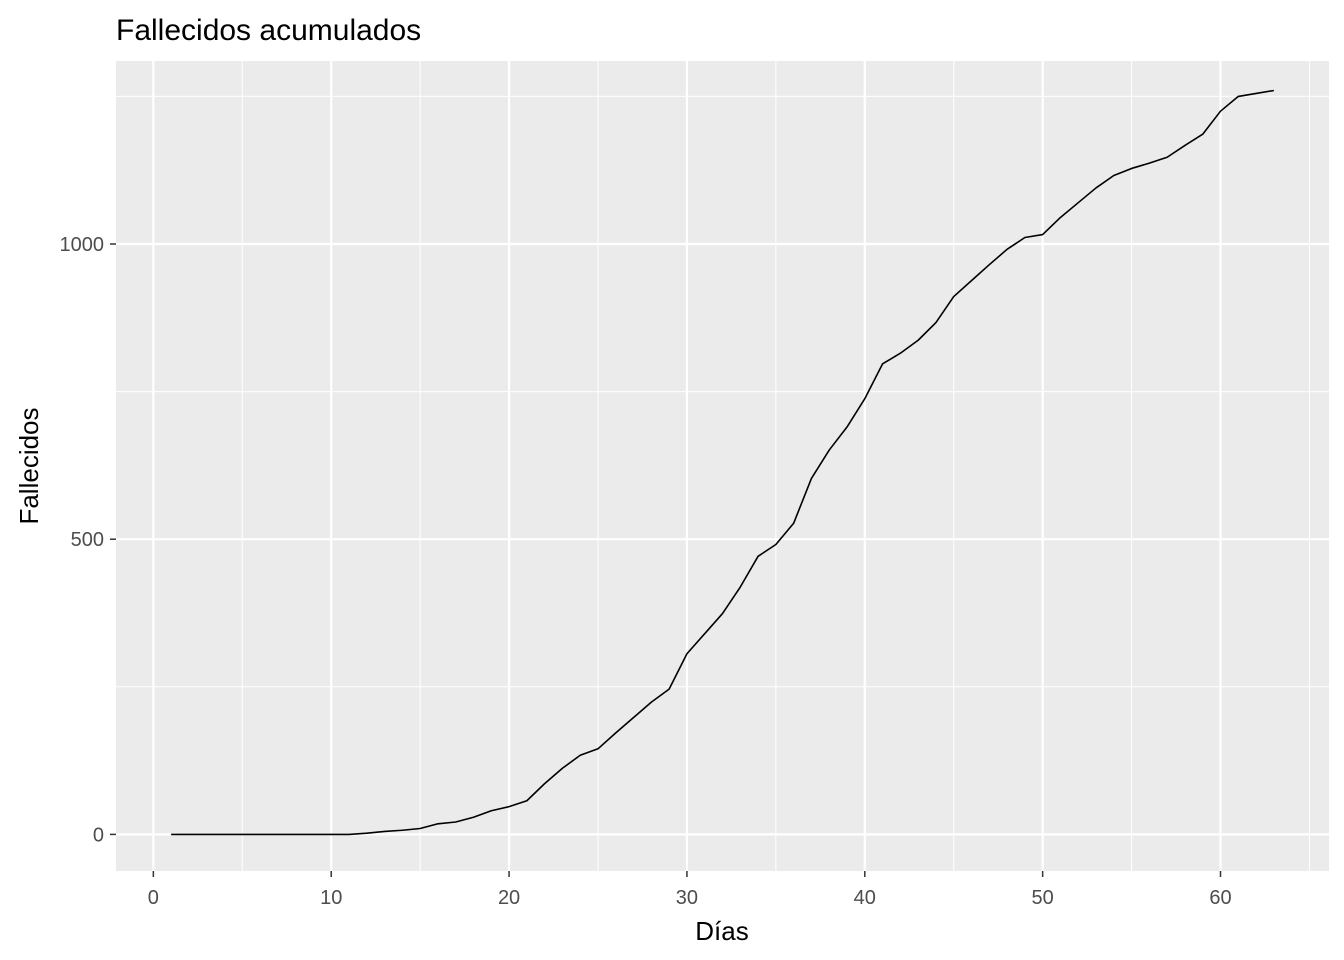  Describe the element at coordinates (87, 540) in the screenshot. I see `y-tick-label: 500` at that location.